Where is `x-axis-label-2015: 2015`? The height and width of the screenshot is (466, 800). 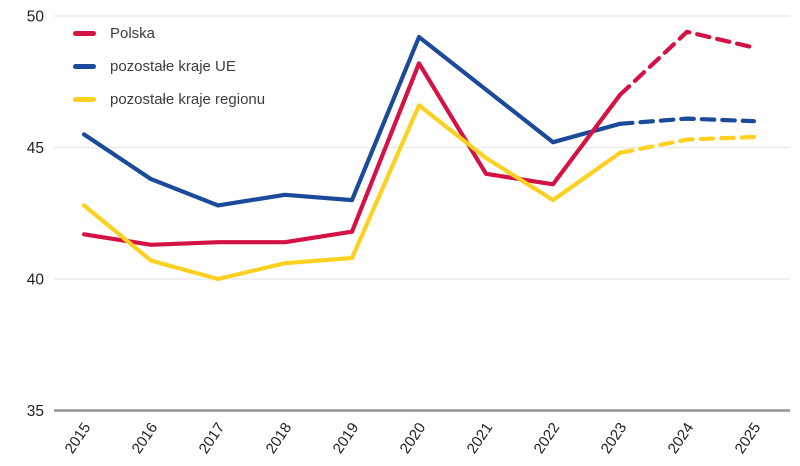 x-axis-label-2015: 2015 is located at coordinates (78, 438).